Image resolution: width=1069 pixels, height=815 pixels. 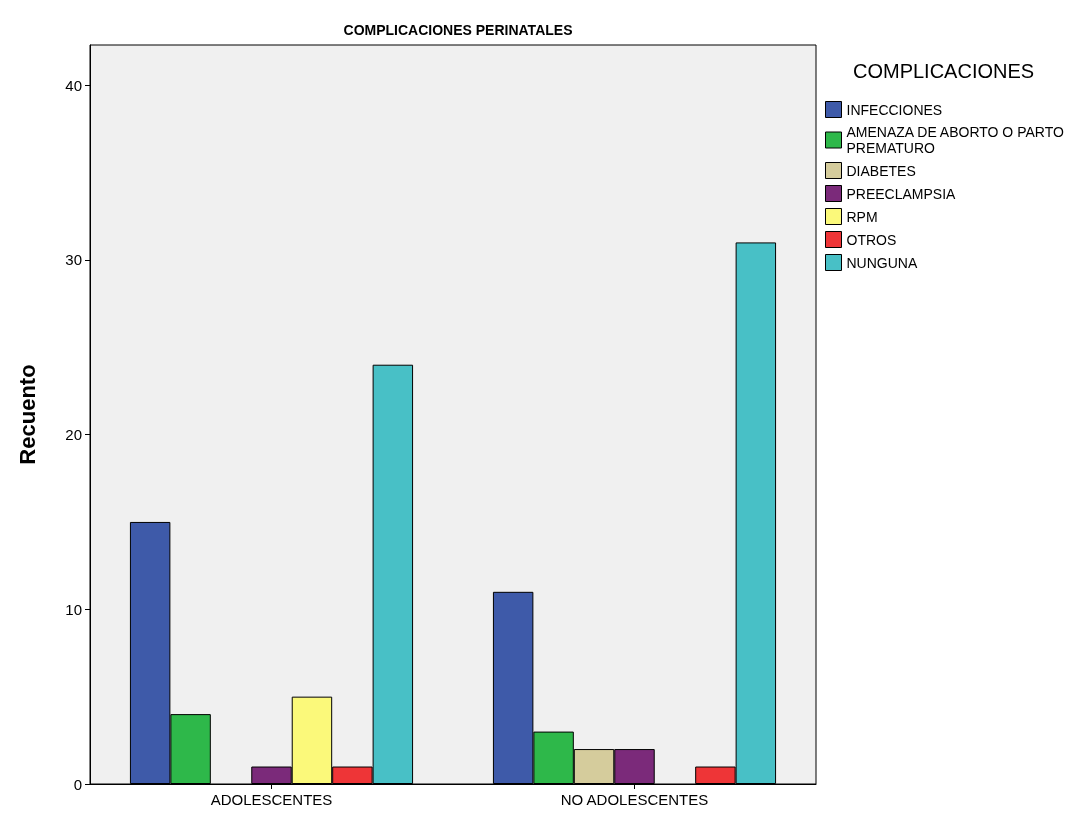 What do you see at coordinates (881, 170) in the screenshot?
I see `legend-label: DIABETES` at bounding box center [881, 170].